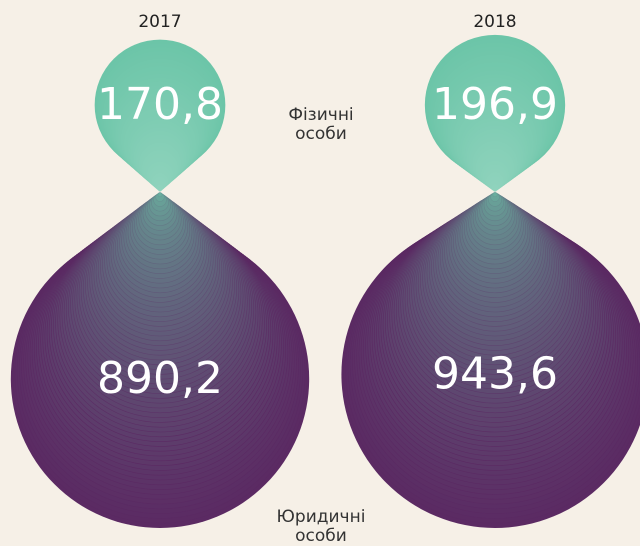 This screenshot has height=546, width=640. What do you see at coordinates (321, 526) in the screenshot?
I see `legend-label: Юридичні особи` at bounding box center [321, 526].